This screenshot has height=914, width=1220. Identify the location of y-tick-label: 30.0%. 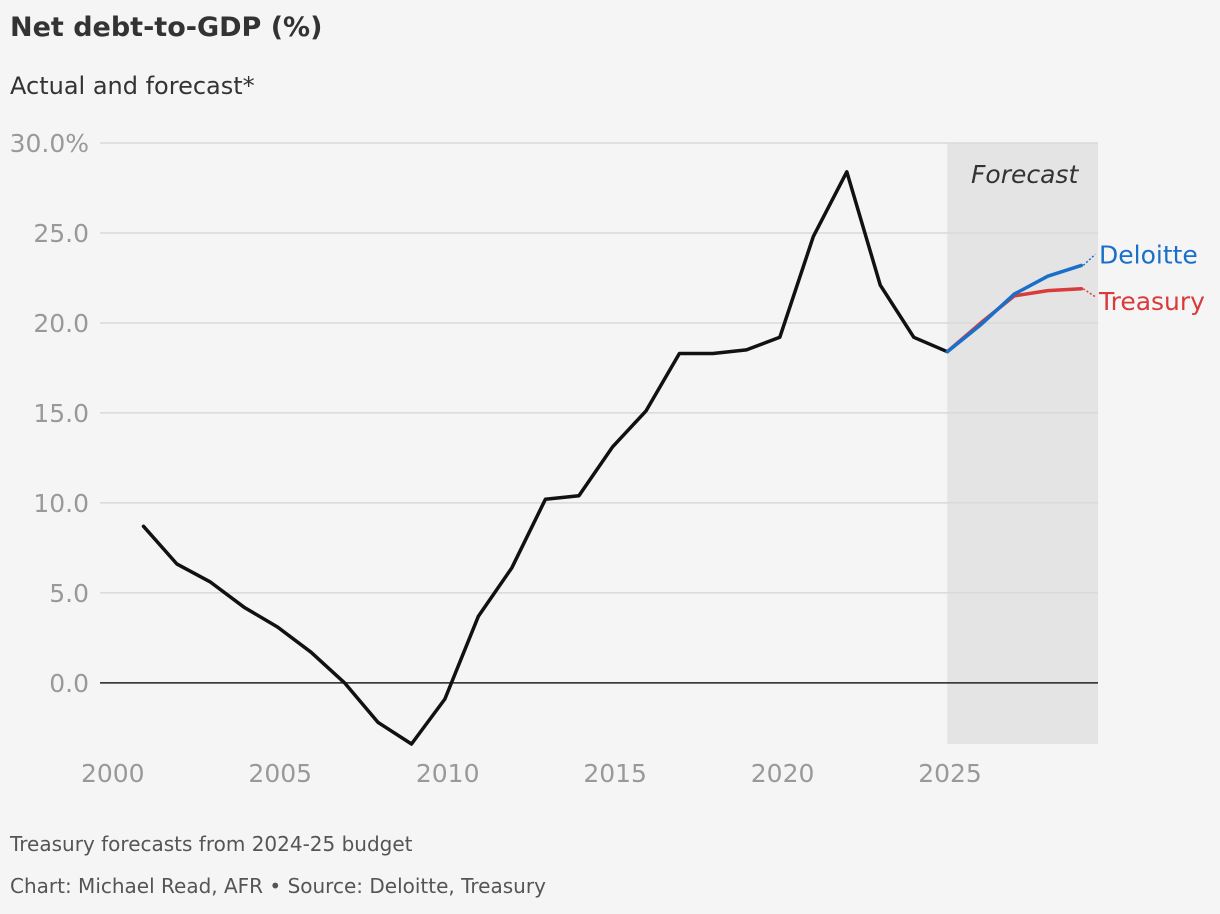
(49, 143).